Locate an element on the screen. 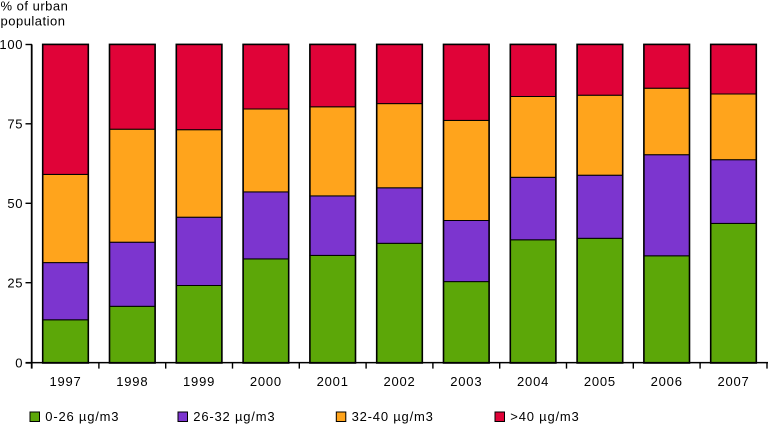 This screenshot has height=424, width=768. svg-text: 1998 is located at coordinates (132, 381).